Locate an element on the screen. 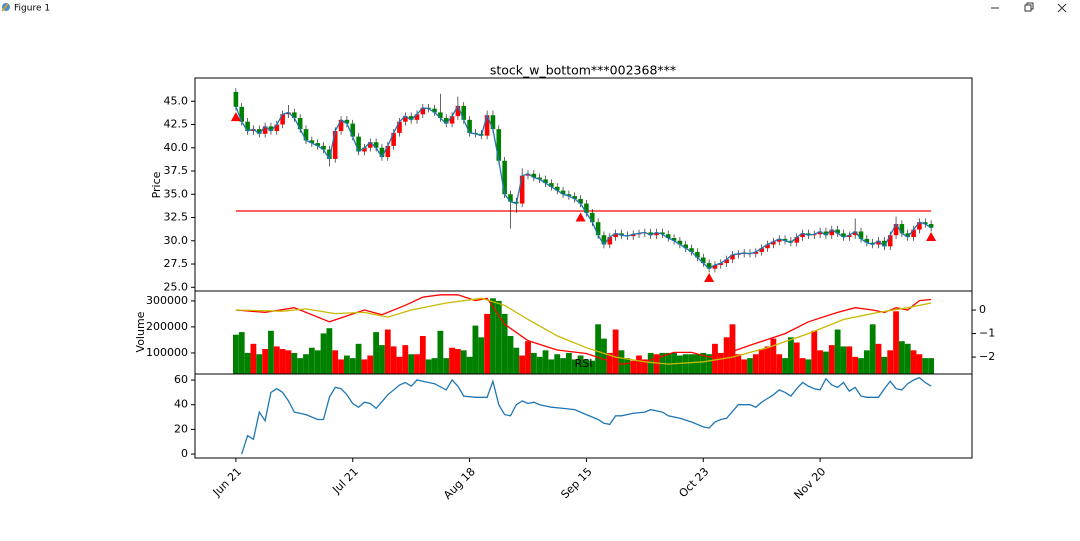 This screenshot has height=541, width=1080. y2-tick-label: −2 is located at coordinates (987, 356).